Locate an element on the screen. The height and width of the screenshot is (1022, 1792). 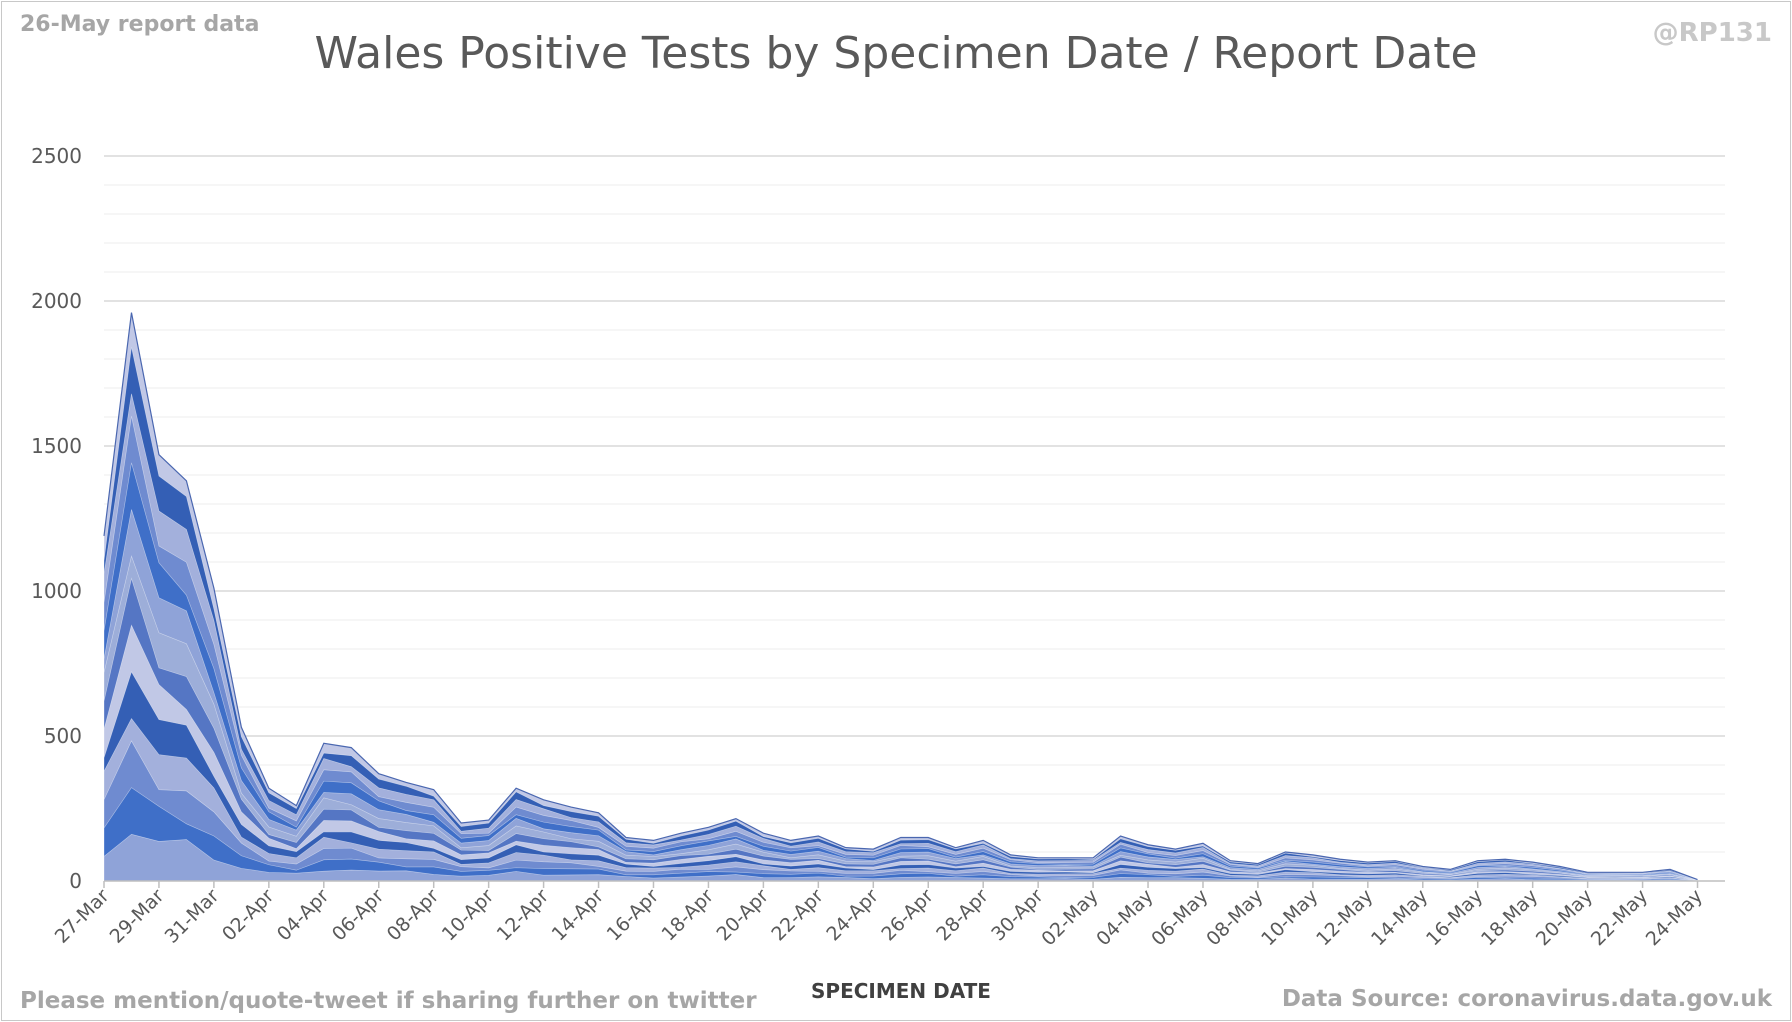
x-tick-label: 16-Apr is located at coordinates (633, 915).